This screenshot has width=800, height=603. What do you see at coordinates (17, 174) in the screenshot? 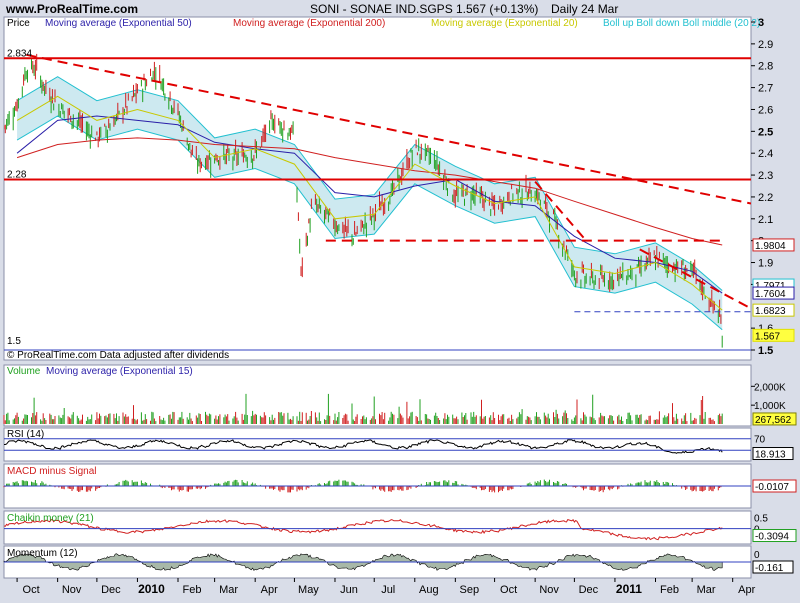
I see `level-label-228: 2.28` at bounding box center [17, 174].